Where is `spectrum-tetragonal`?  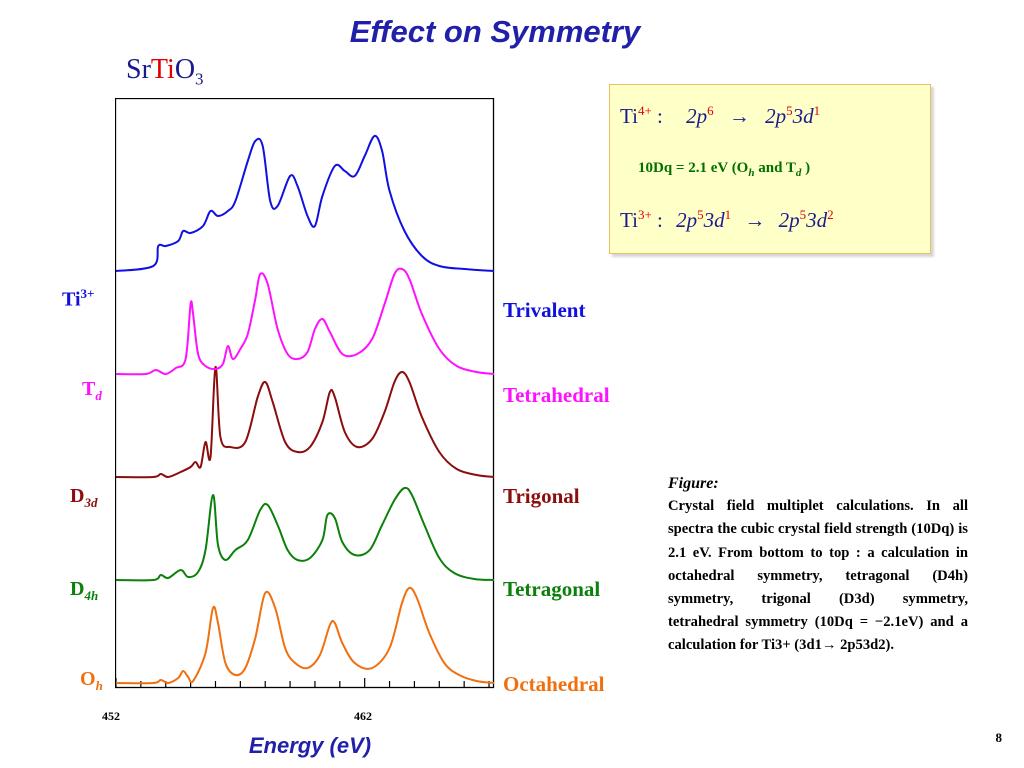 spectrum-tetragonal is located at coordinates (305, 534).